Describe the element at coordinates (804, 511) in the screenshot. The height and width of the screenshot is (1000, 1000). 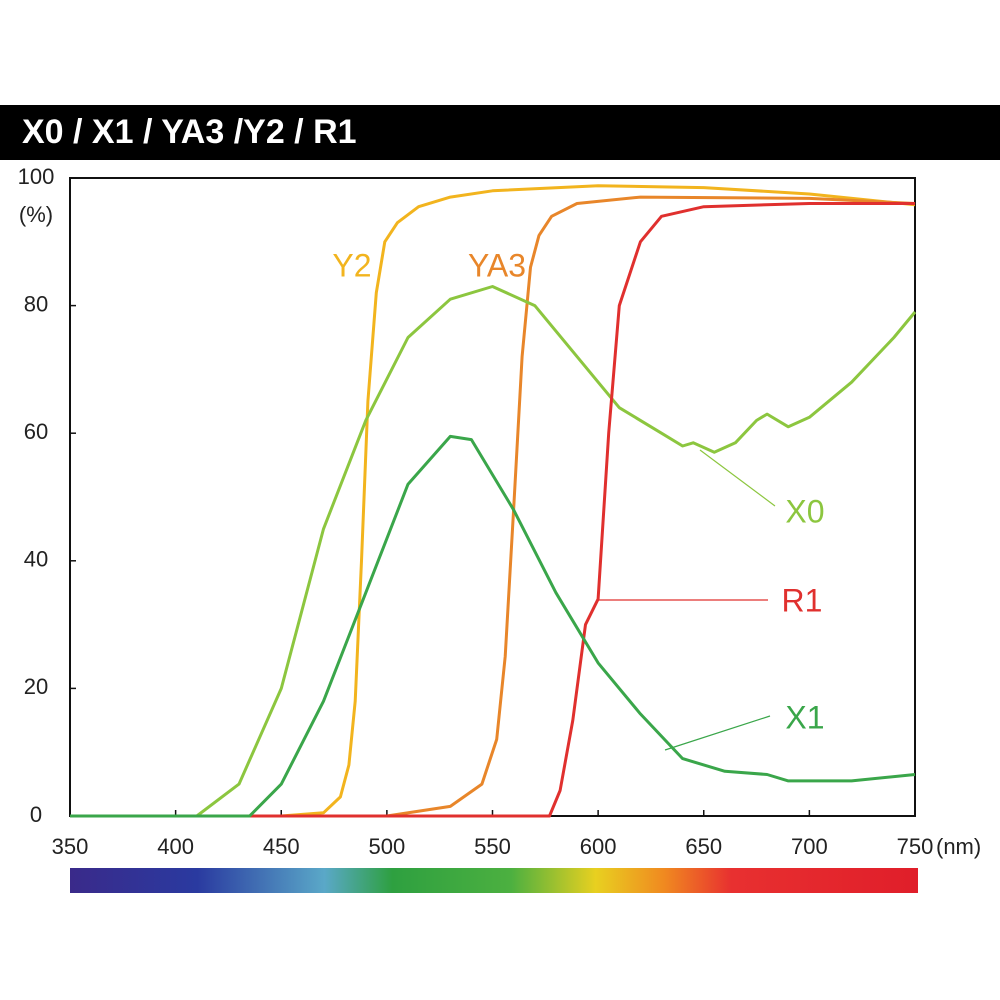
I see `series-label: X0` at that location.